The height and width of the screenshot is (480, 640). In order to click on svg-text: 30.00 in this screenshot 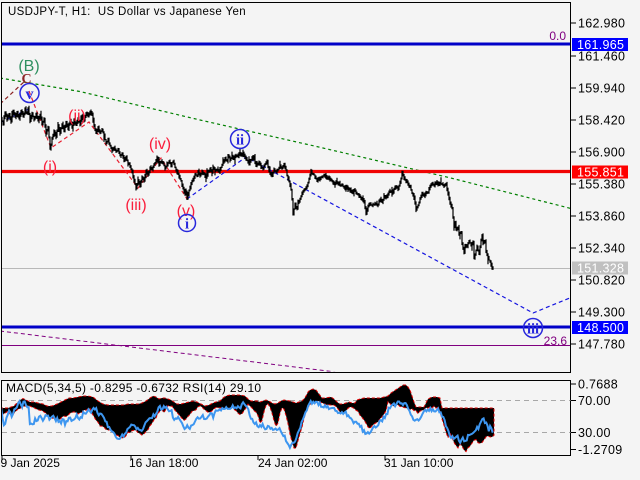, I will do `click(594, 433)`.